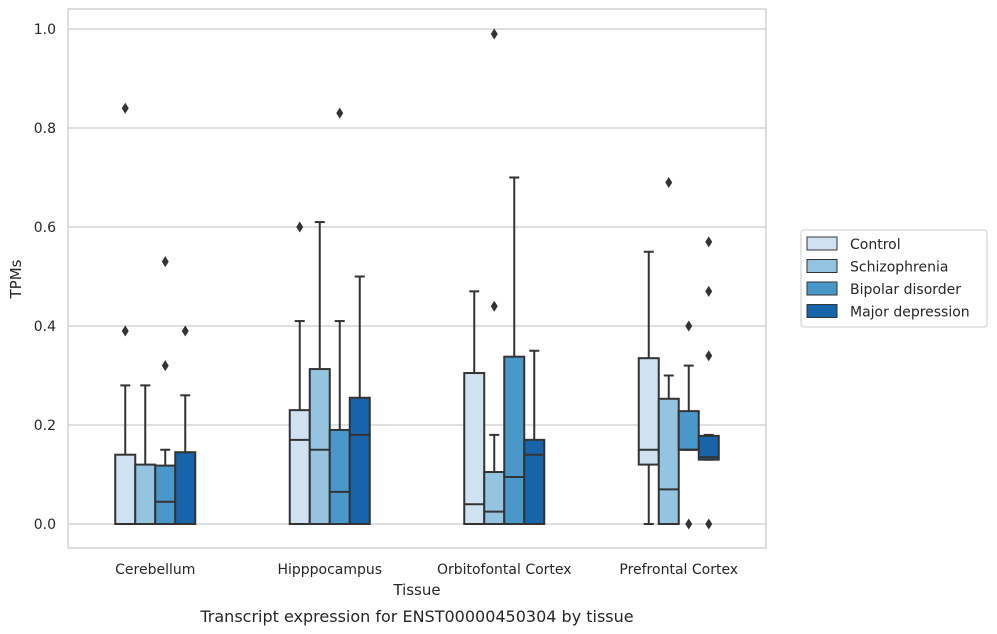 The image size is (997, 634). Describe the element at coordinates (905, 290) in the screenshot. I see `legend-label: Bipolar disorder` at that location.